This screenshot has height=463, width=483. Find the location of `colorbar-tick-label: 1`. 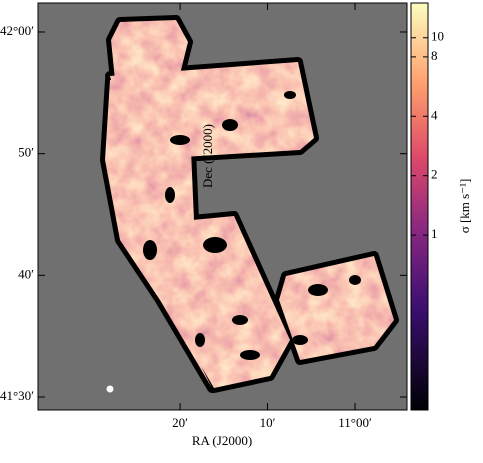

colorbar-tick-label: 1 is located at coordinates (434, 233).